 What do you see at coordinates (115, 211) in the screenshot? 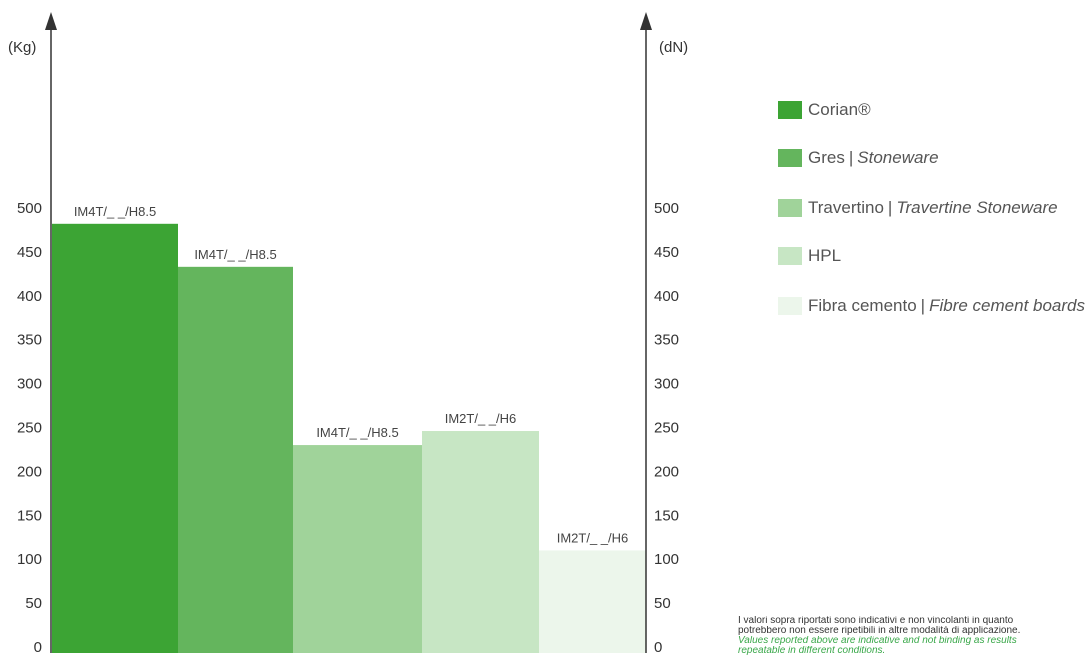
I see `bar-label-1: IM4T/_ _/H8.5` at bounding box center [115, 211].